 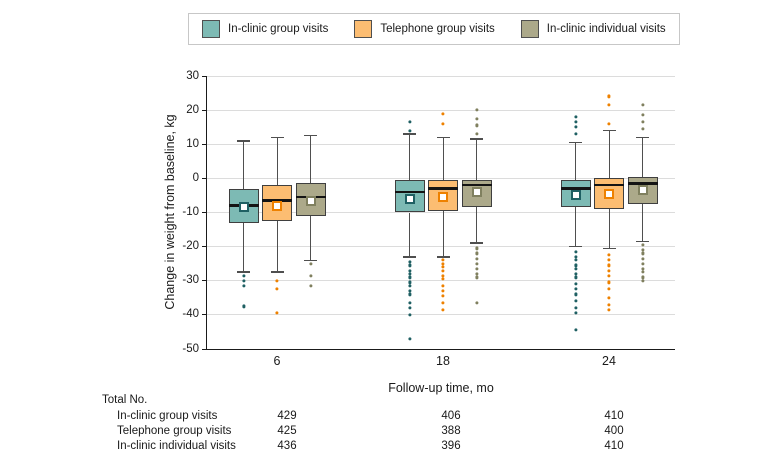 What do you see at coordinates (192, 75) in the screenshot?
I see `y-tick-label: 30` at bounding box center [192, 75].